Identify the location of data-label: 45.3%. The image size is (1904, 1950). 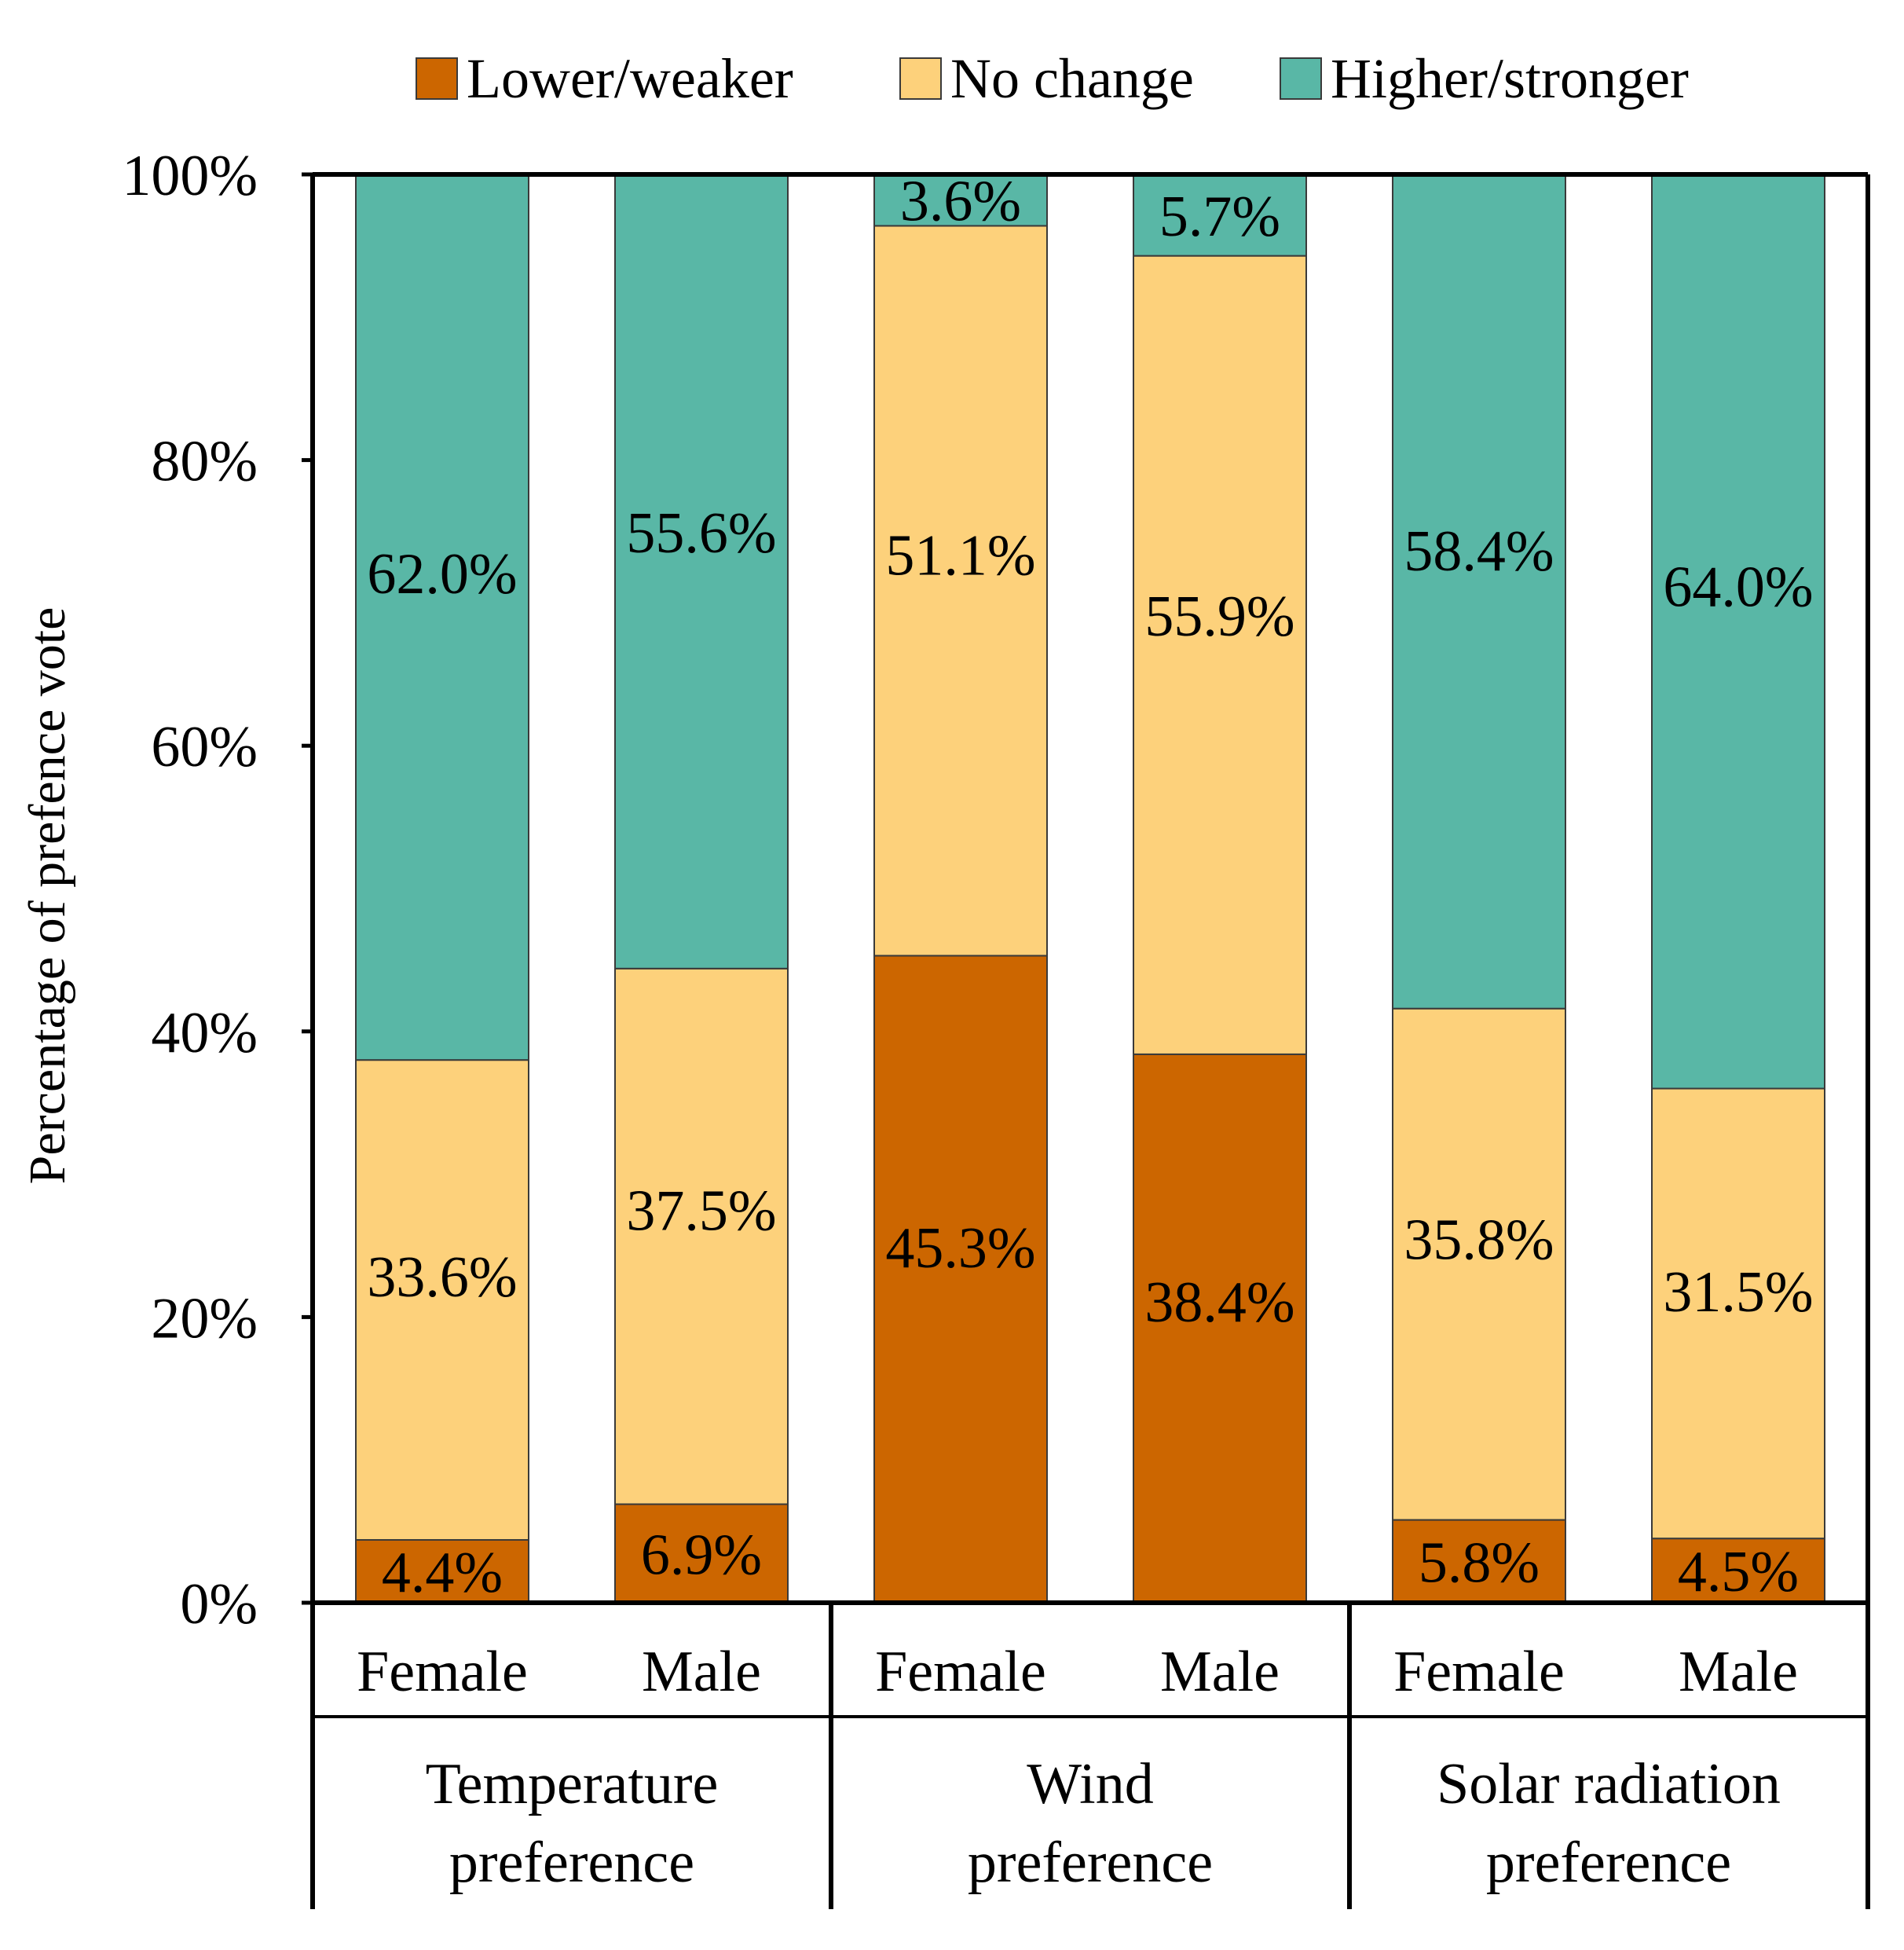
(960, 1248).